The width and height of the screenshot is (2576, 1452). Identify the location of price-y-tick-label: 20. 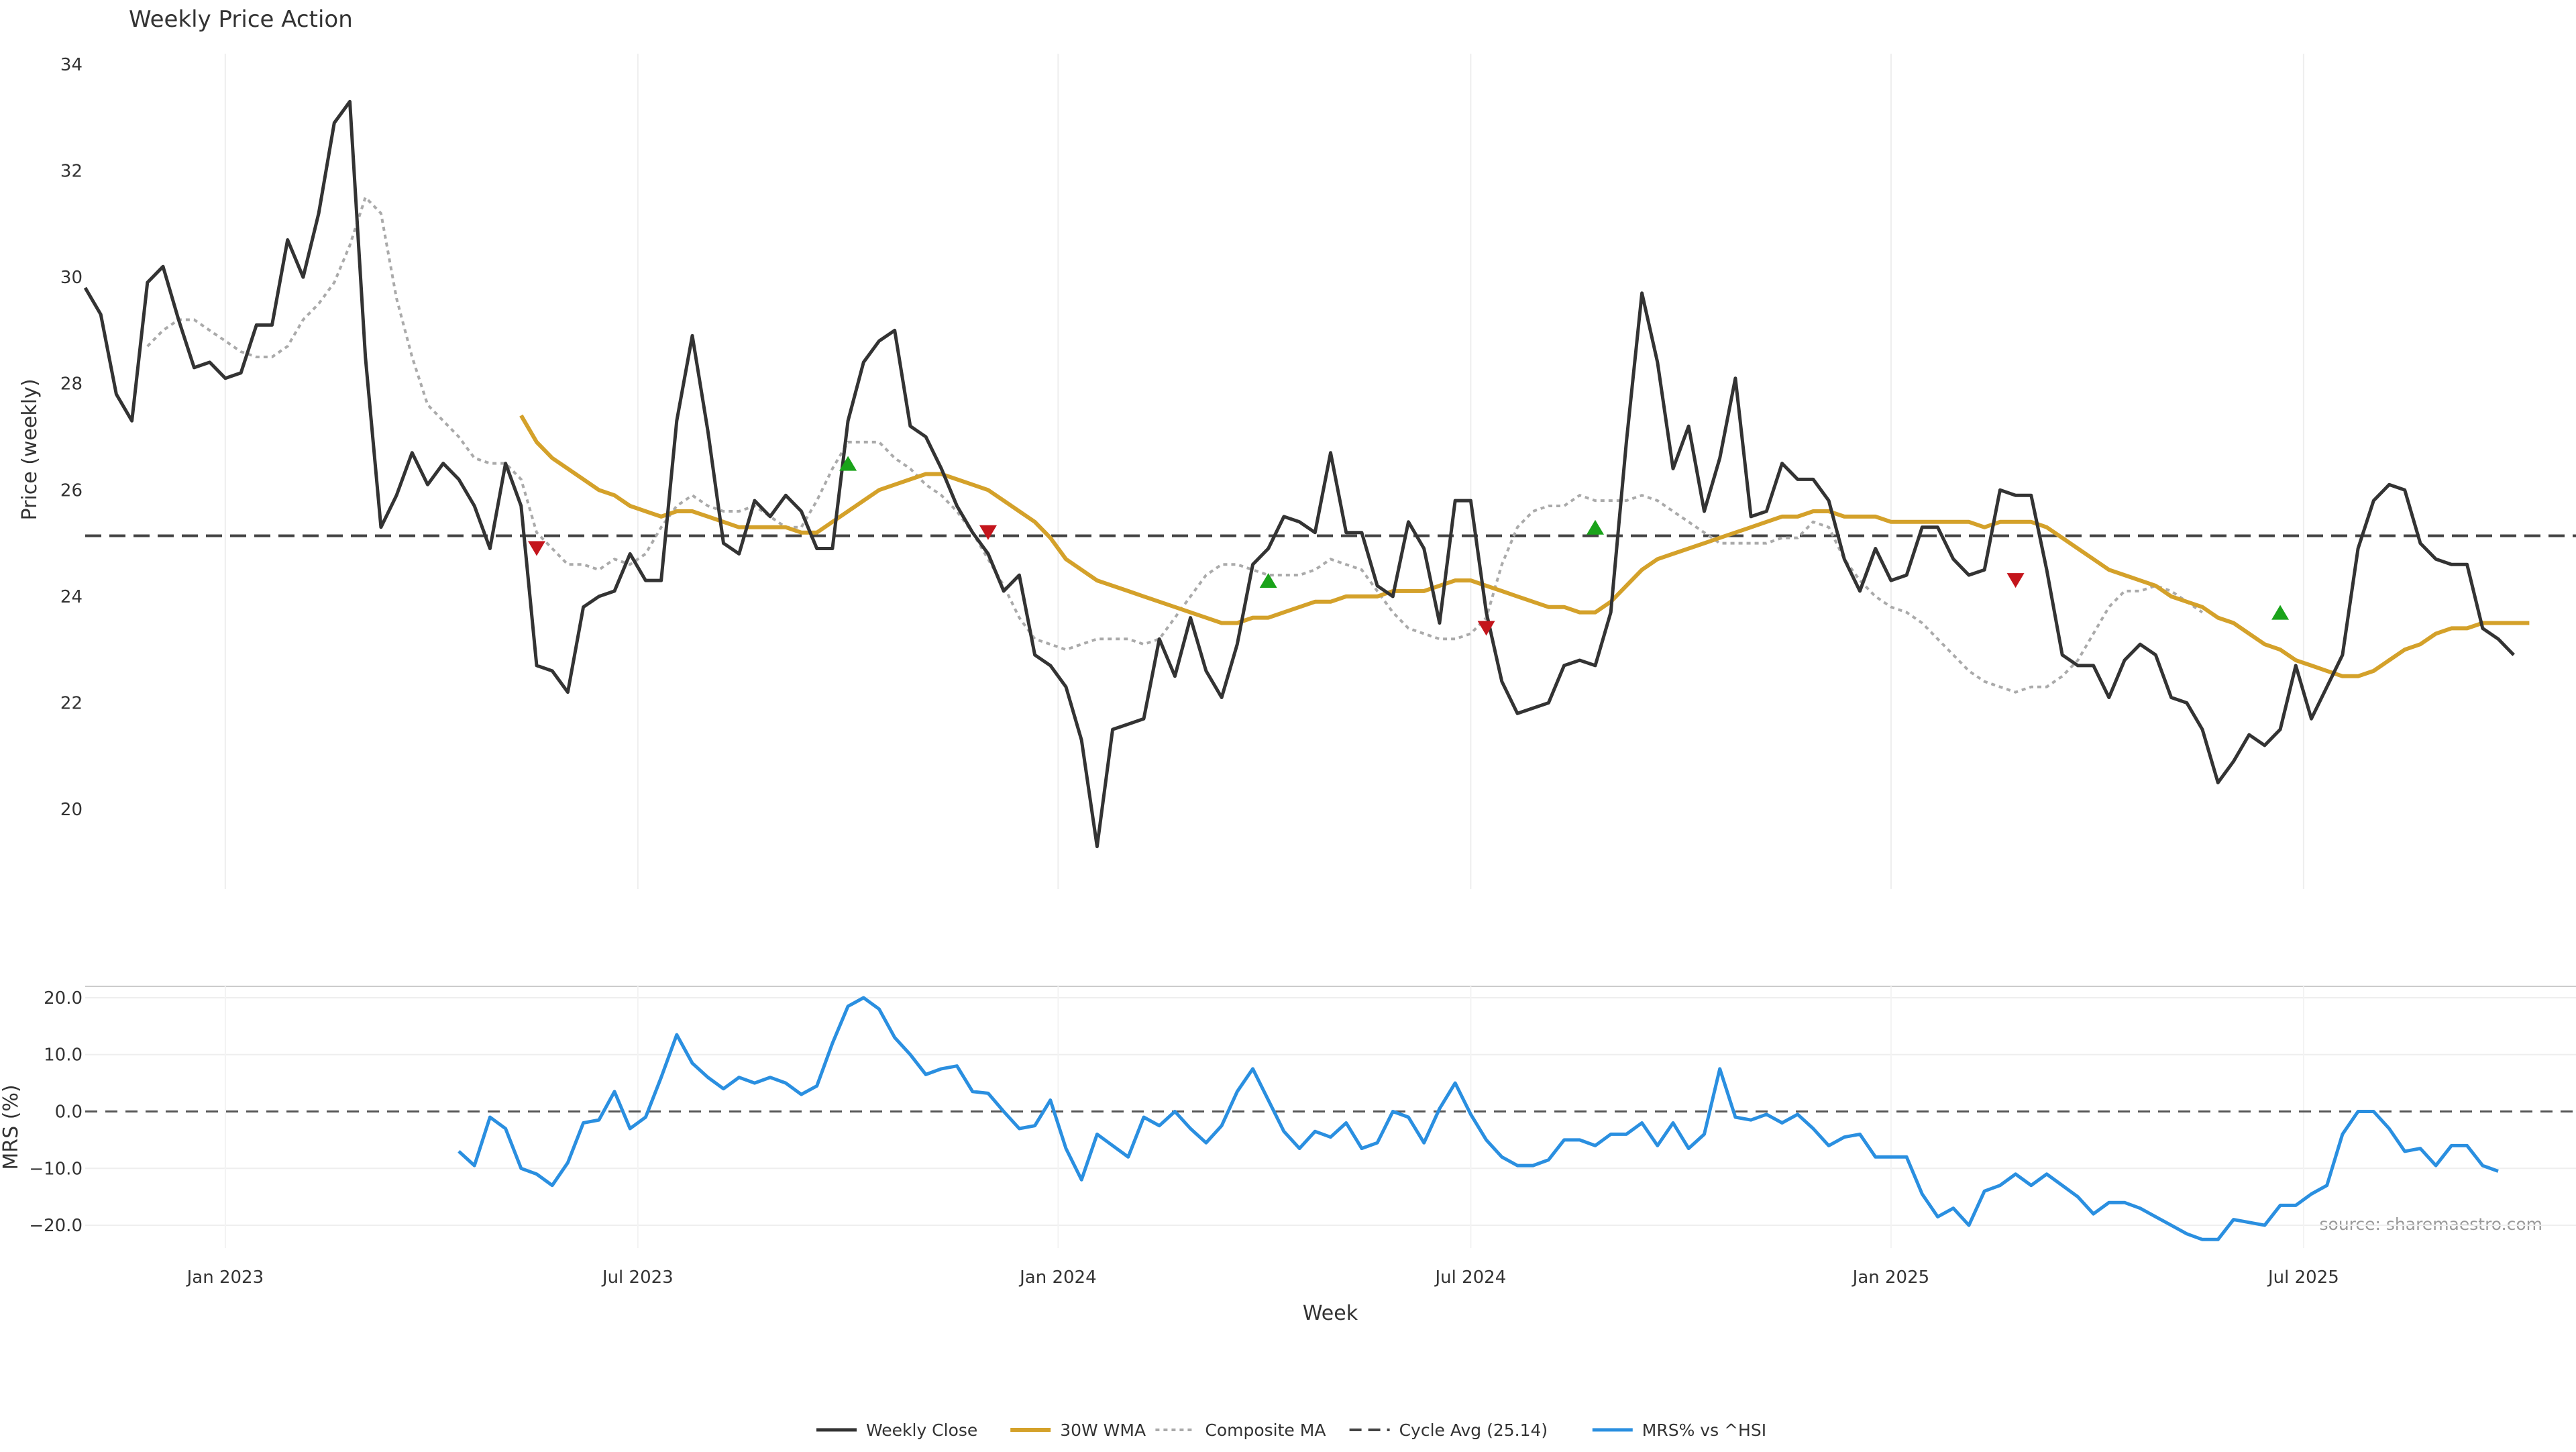
(71, 810).